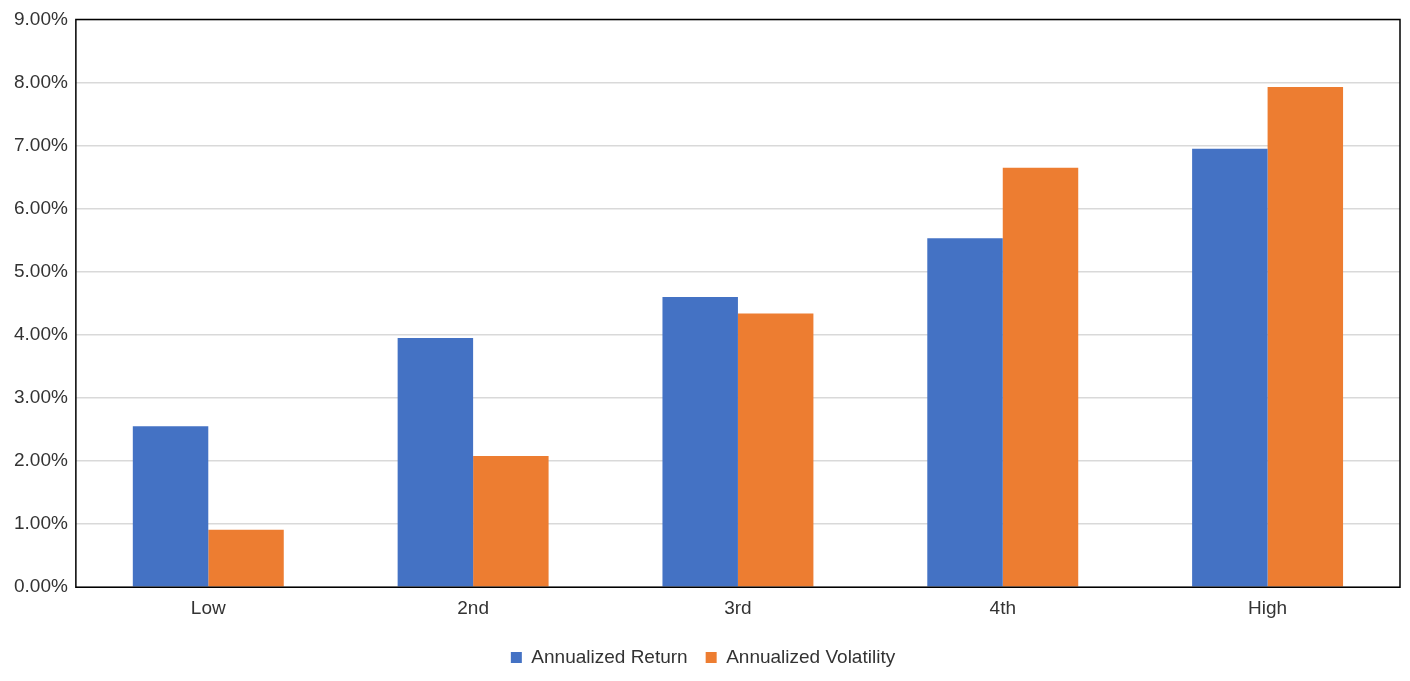  Describe the element at coordinates (811, 656) in the screenshot. I see `legend-label: Annualized Volatility` at that location.